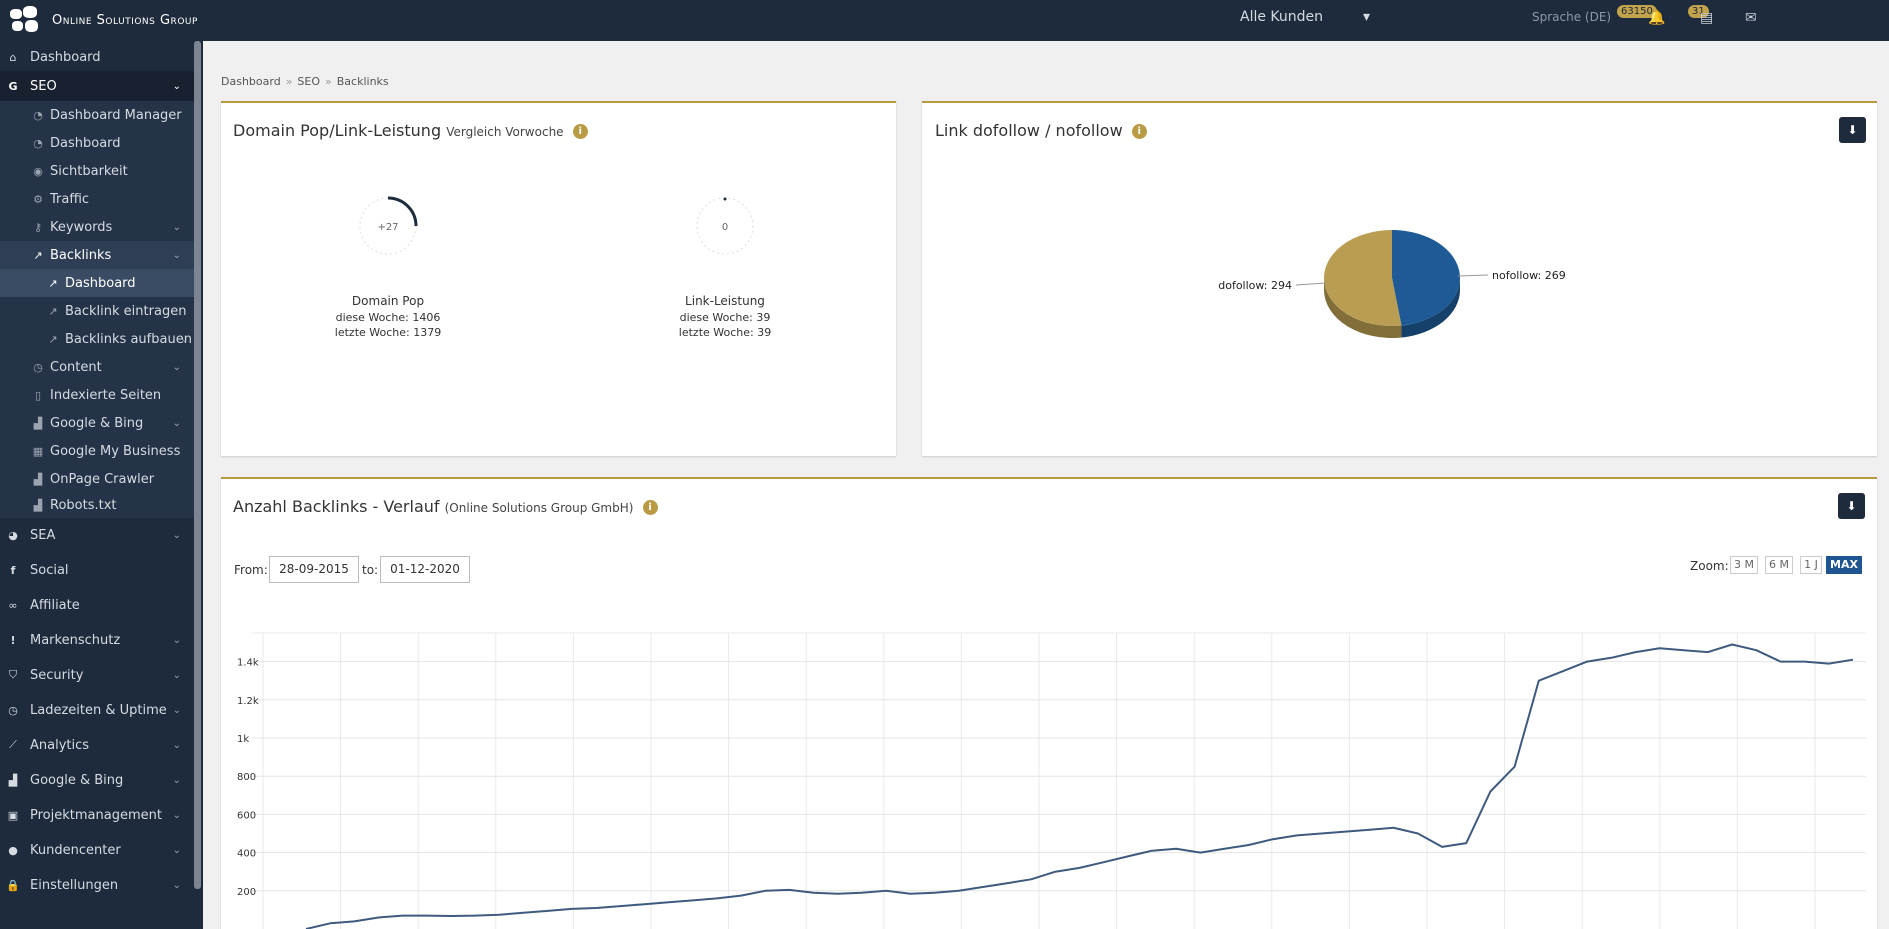 The image size is (1889, 929). What do you see at coordinates (97, 505) in the screenshot?
I see `sidebar-item-robots-txt: ▟ Robots.txt` at bounding box center [97, 505].